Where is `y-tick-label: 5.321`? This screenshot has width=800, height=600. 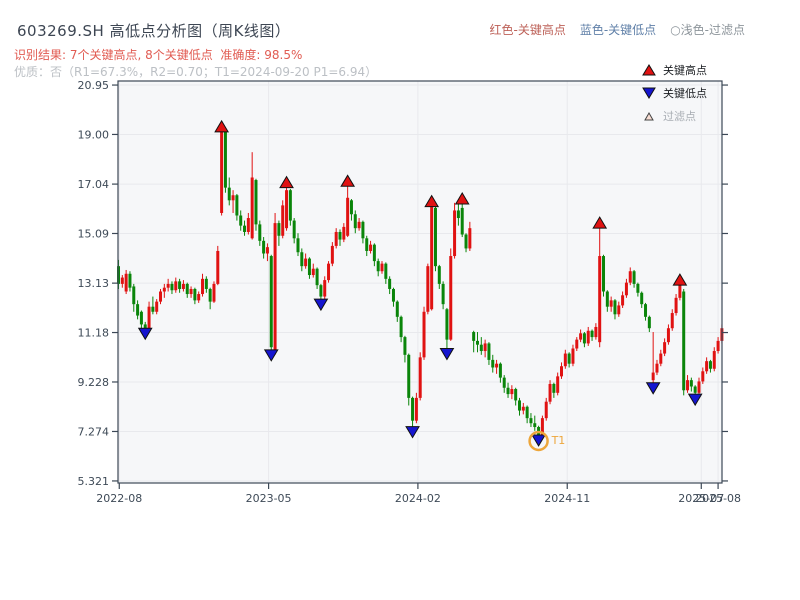 y-tick-label: 5.321 is located at coordinates (94, 481).